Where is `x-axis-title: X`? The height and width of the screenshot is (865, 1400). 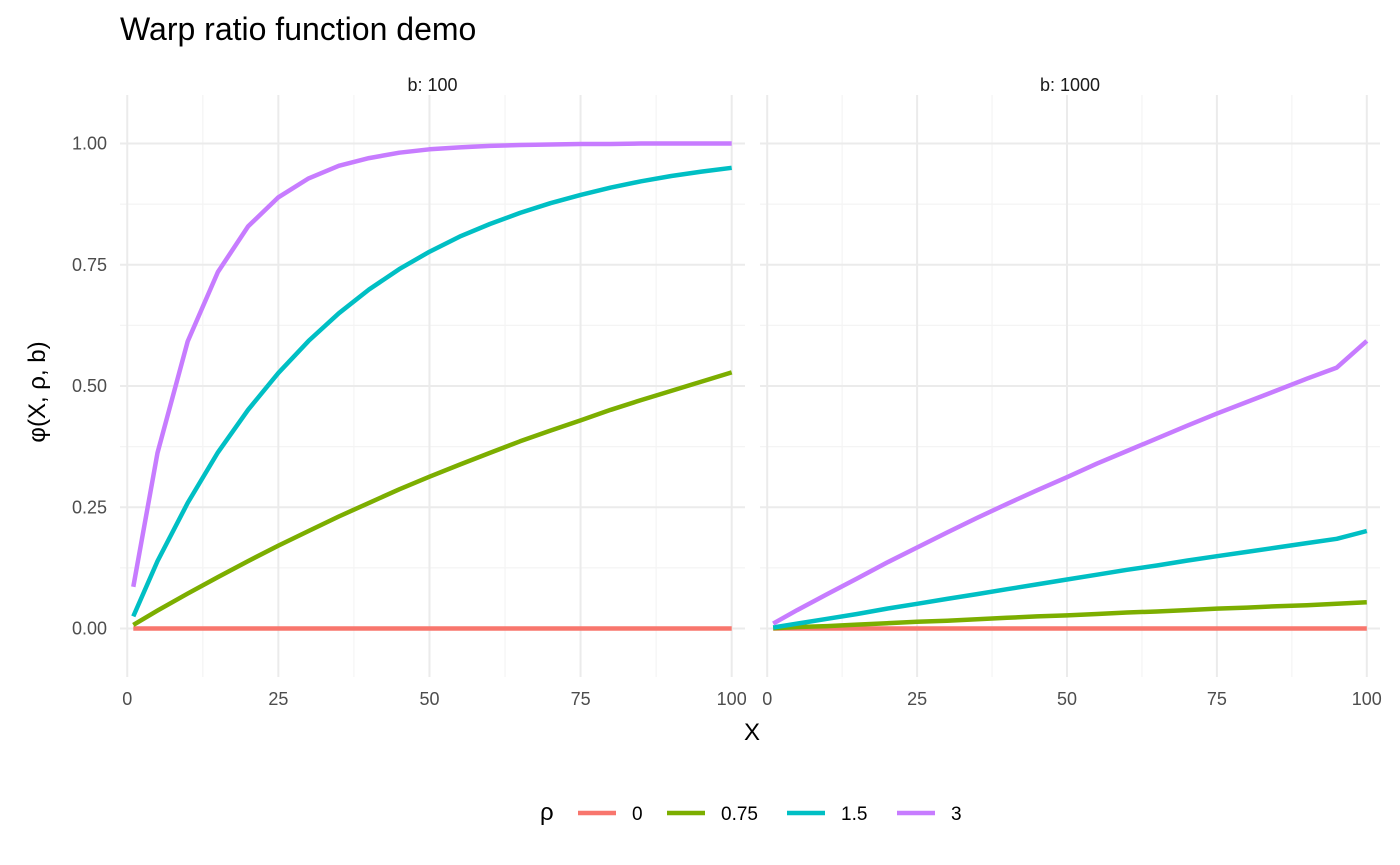 x-axis-title: X is located at coordinates (752, 732).